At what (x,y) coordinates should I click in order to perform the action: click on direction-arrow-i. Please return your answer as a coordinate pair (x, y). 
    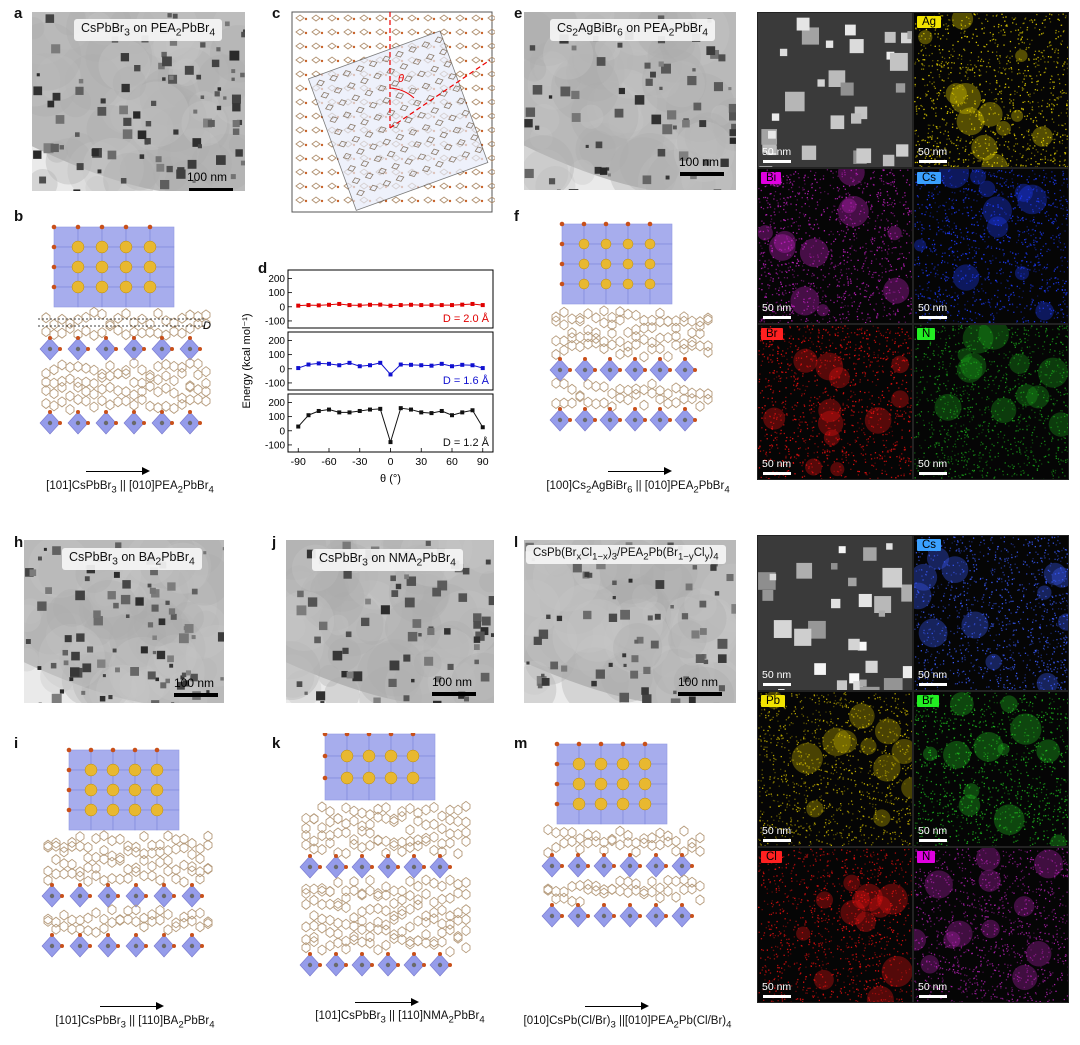
    Looking at the image, I should click on (132, 1006).